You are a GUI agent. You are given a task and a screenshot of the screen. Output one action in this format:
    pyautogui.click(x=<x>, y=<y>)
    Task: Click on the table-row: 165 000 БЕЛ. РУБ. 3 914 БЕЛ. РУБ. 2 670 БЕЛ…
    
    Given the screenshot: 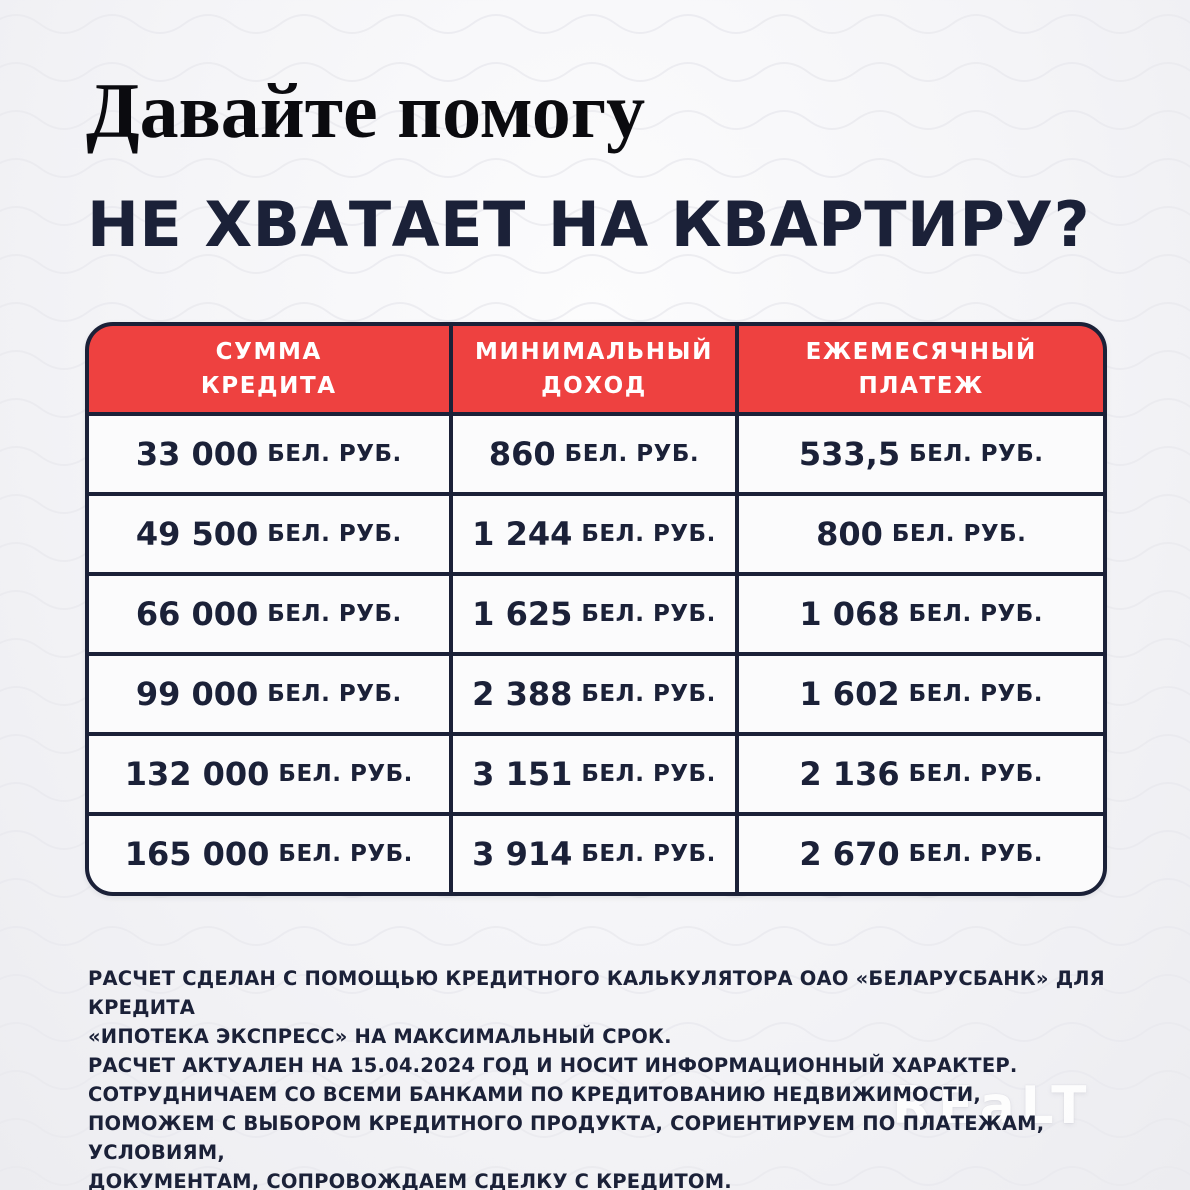 What is the action you would take?
    pyautogui.click(x=596, y=854)
    